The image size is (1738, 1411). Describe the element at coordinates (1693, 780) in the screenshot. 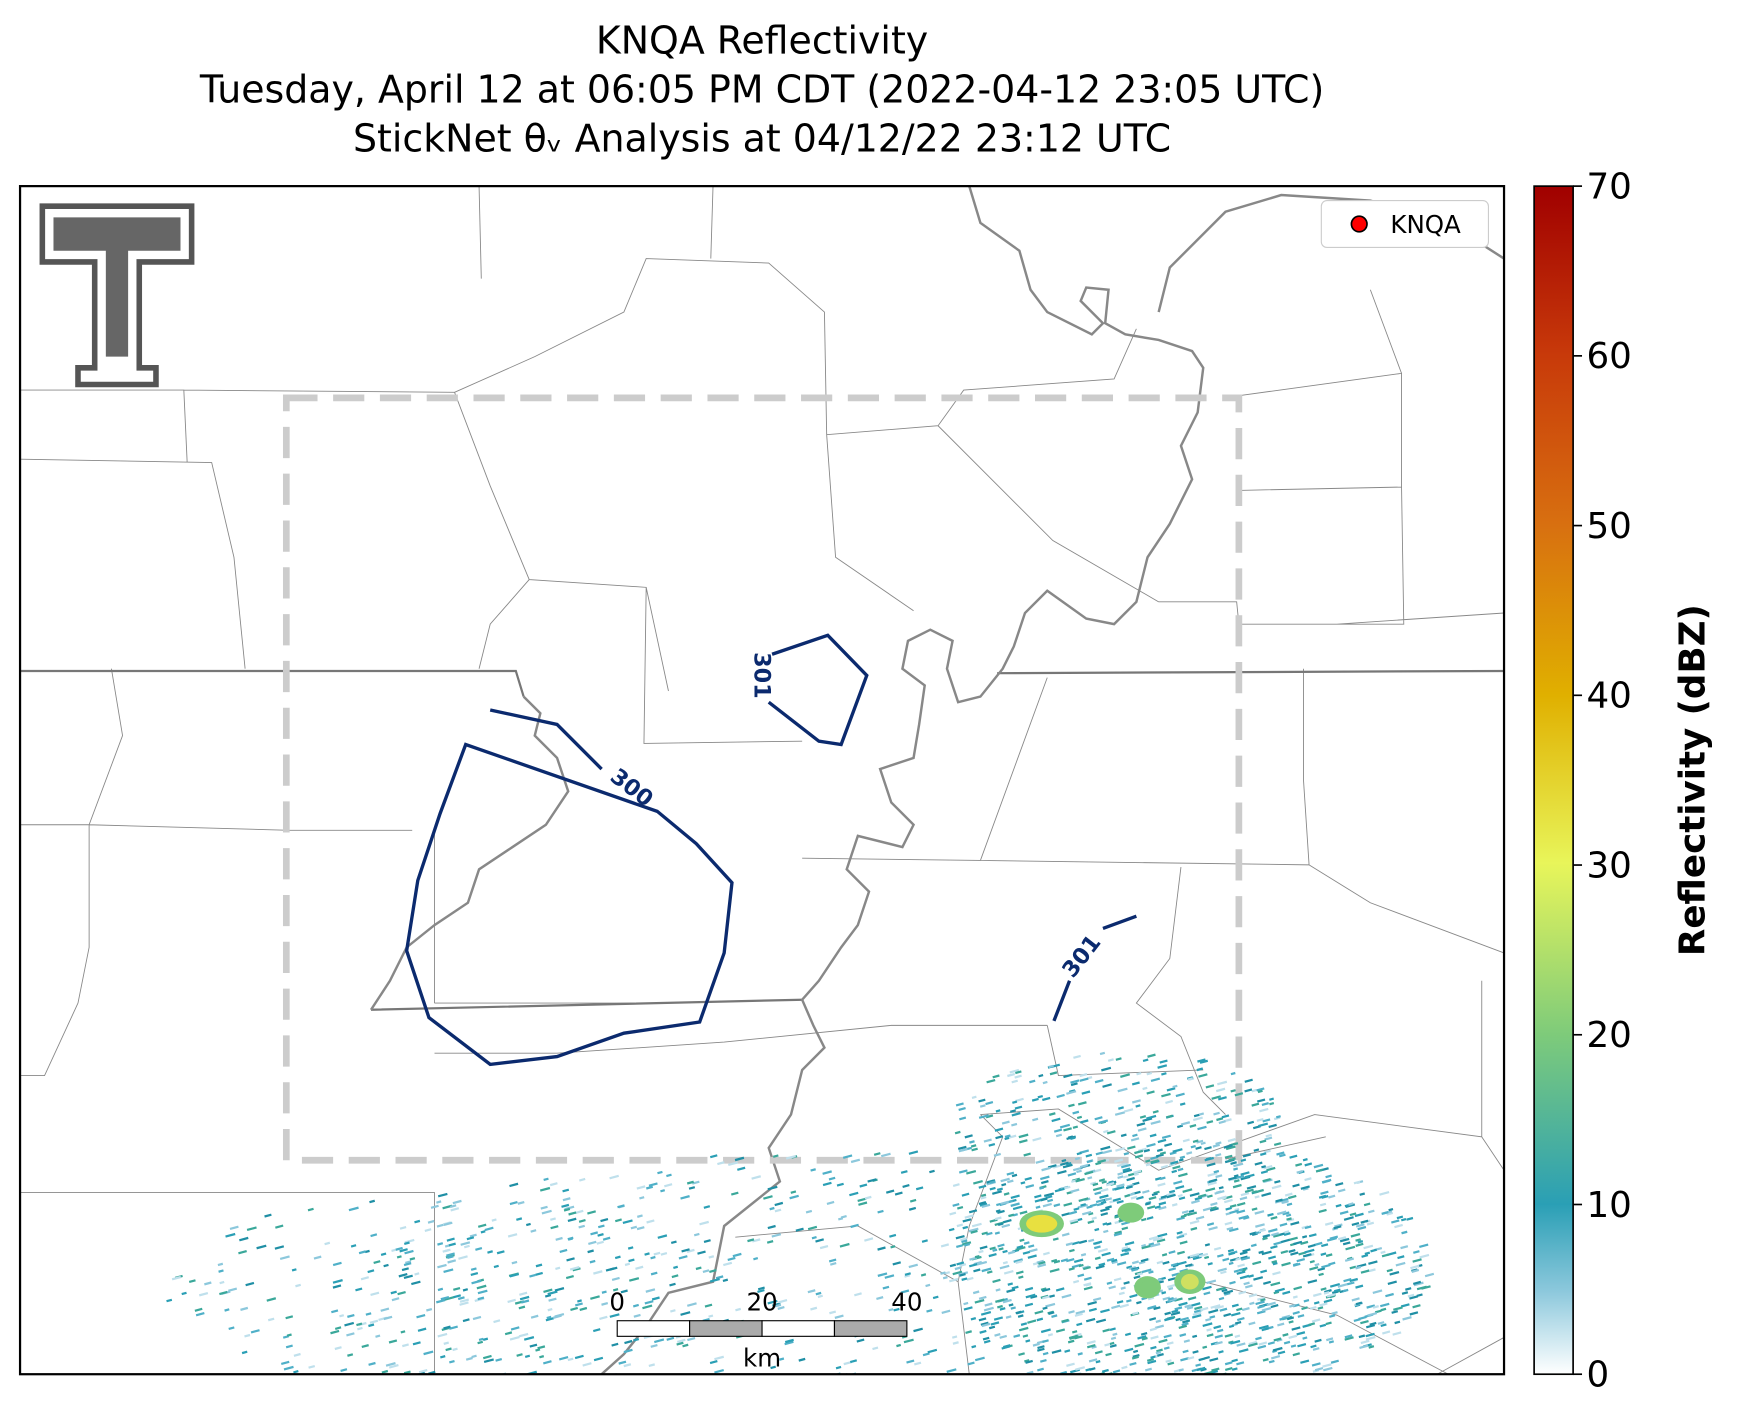

I see `colorbar-label: Reflectivity (dBZ)` at that location.